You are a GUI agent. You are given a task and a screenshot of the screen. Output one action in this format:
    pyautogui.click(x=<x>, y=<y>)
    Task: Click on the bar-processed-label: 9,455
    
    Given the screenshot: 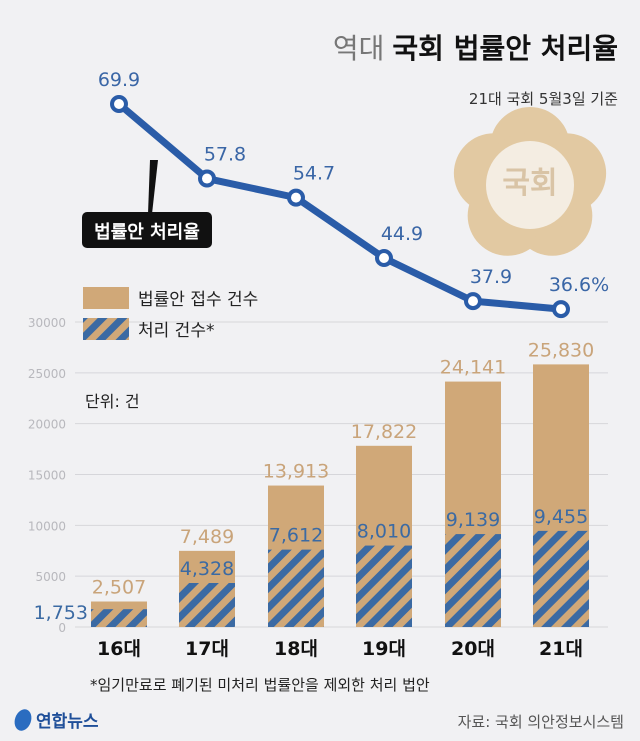 What is the action you would take?
    pyautogui.click(x=561, y=517)
    